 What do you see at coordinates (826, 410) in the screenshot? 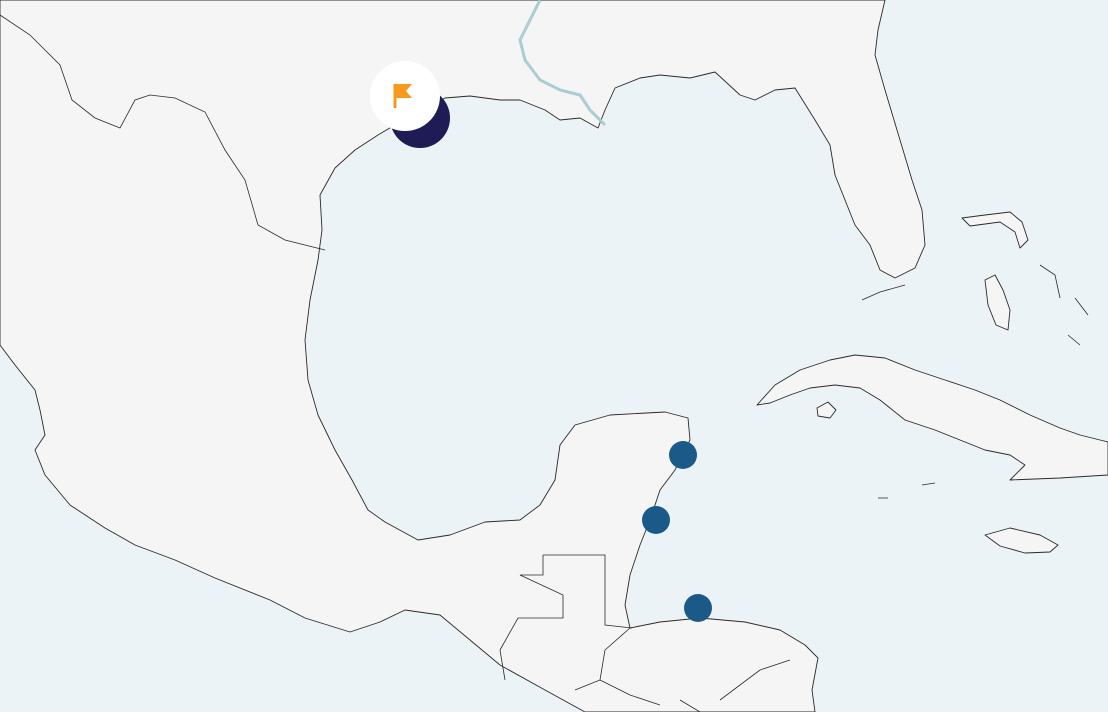
I see `isla-juventud` at bounding box center [826, 410].